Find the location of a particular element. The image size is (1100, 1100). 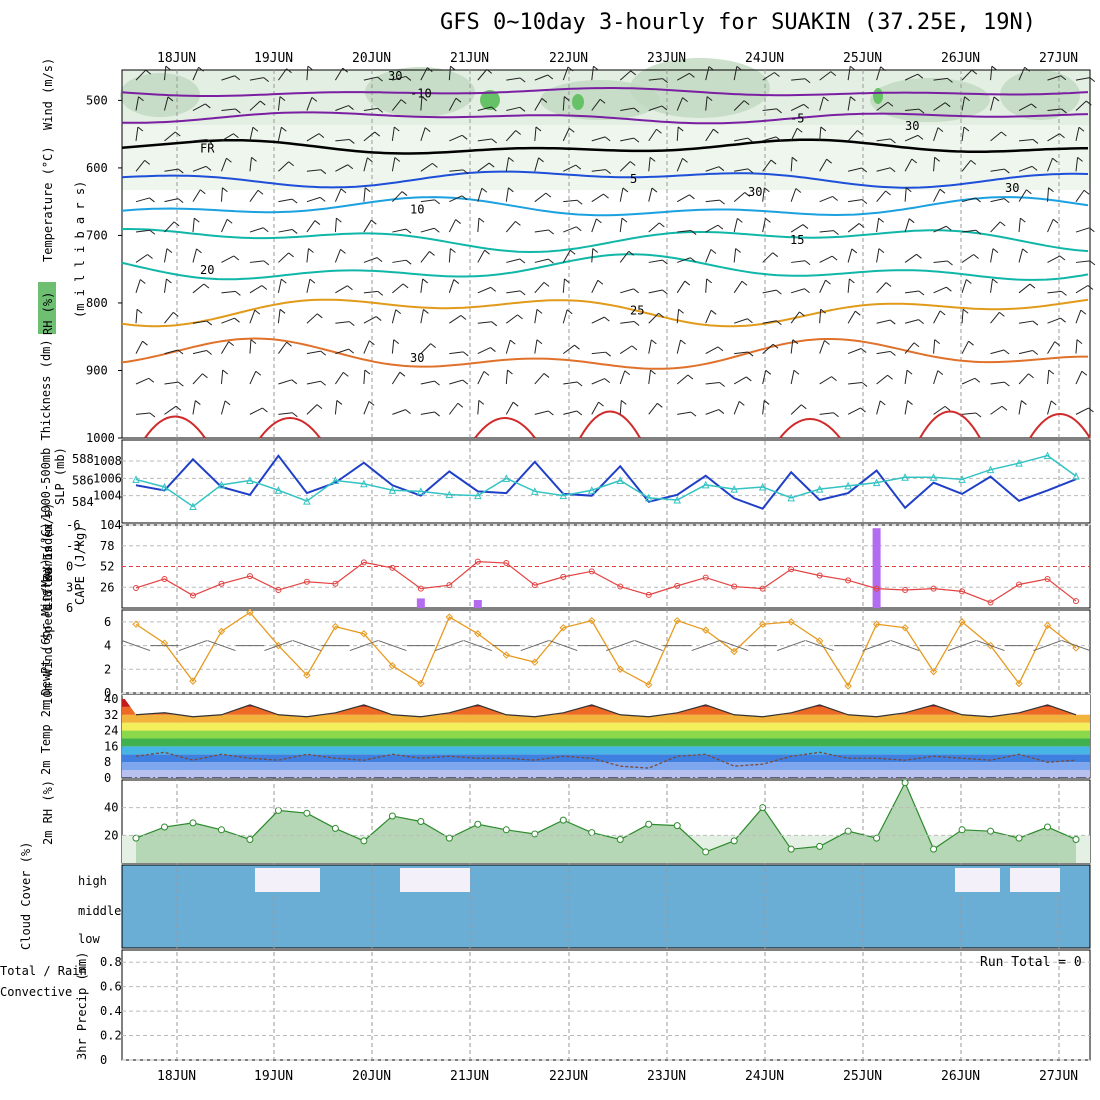

wind-barb-10m is located at coordinates (193, 646).